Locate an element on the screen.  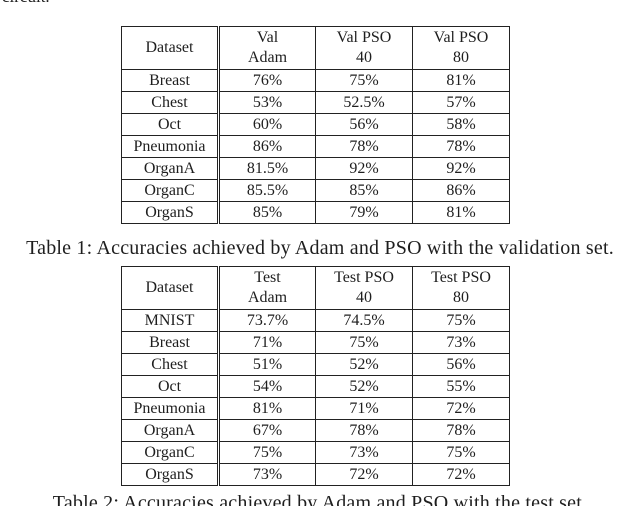
table-row: Oct 60% 56% 58% is located at coordinates (315, 124).